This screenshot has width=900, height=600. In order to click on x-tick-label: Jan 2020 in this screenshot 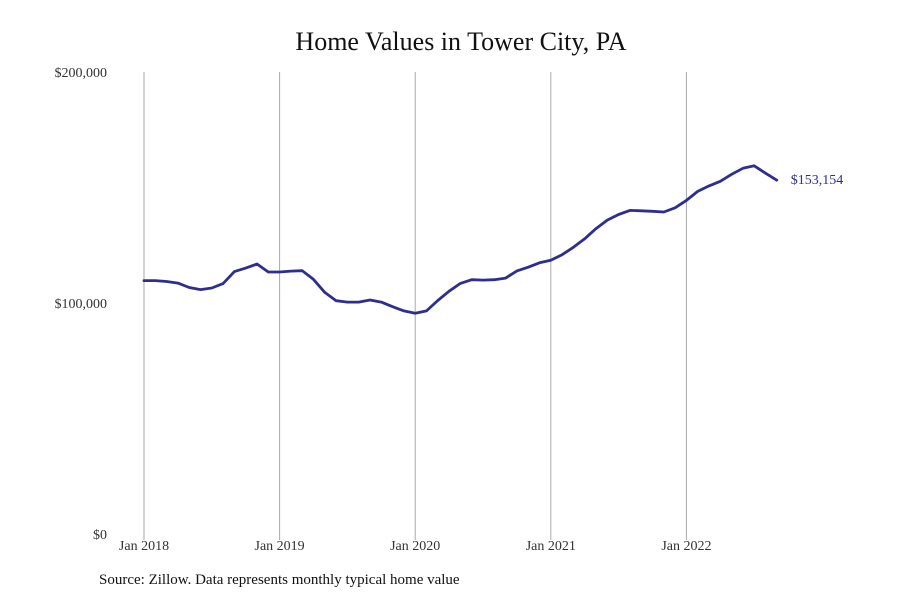, I will do `click(415, 546)`.